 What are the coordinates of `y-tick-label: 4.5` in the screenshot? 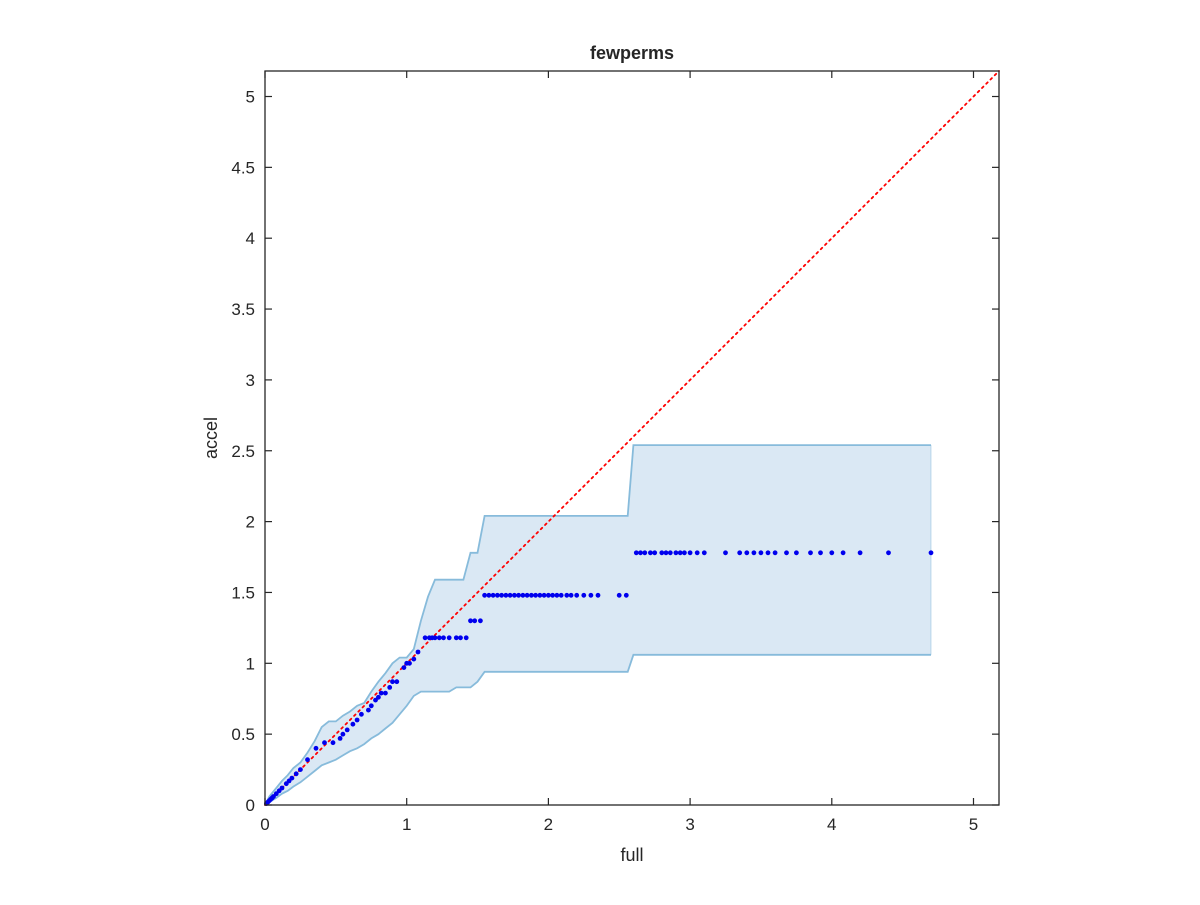 It's located at (243, 167).